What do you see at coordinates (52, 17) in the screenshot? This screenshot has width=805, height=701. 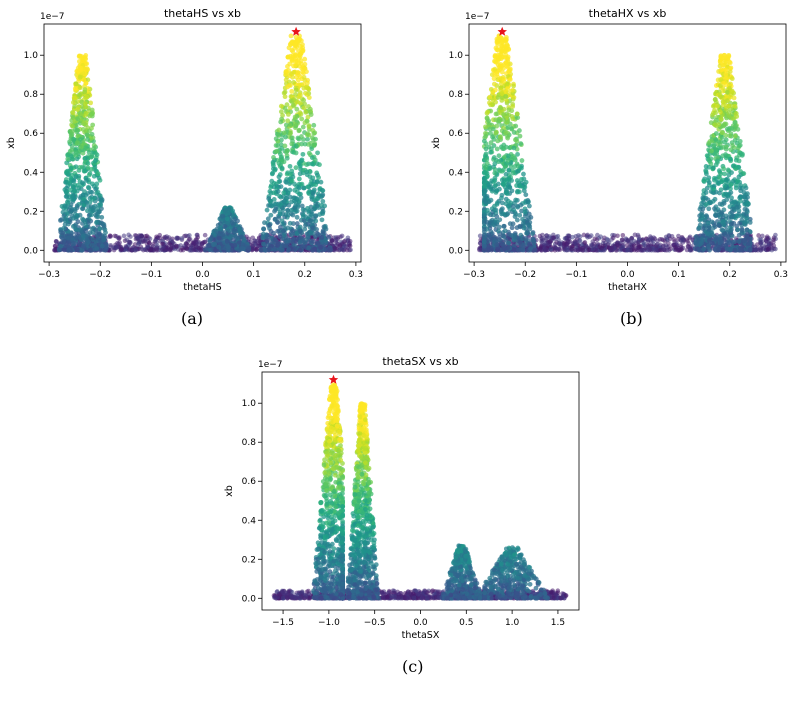 I see `y-offset-text: 1e−7` at bounding box center [52, 17].